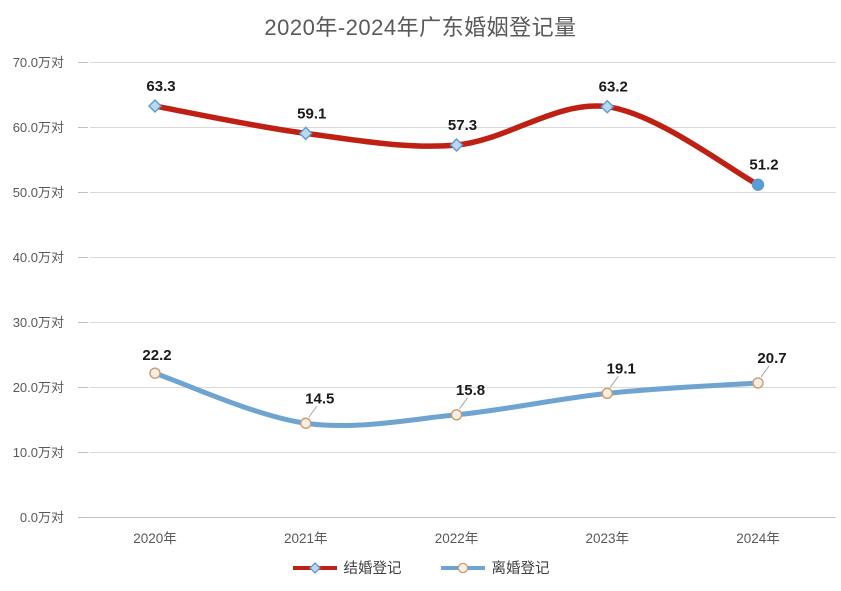  What do you see at coordinates (311, 113) in the screenshot?
I see `data-label: 59.1` at bounding box center [311, 113].